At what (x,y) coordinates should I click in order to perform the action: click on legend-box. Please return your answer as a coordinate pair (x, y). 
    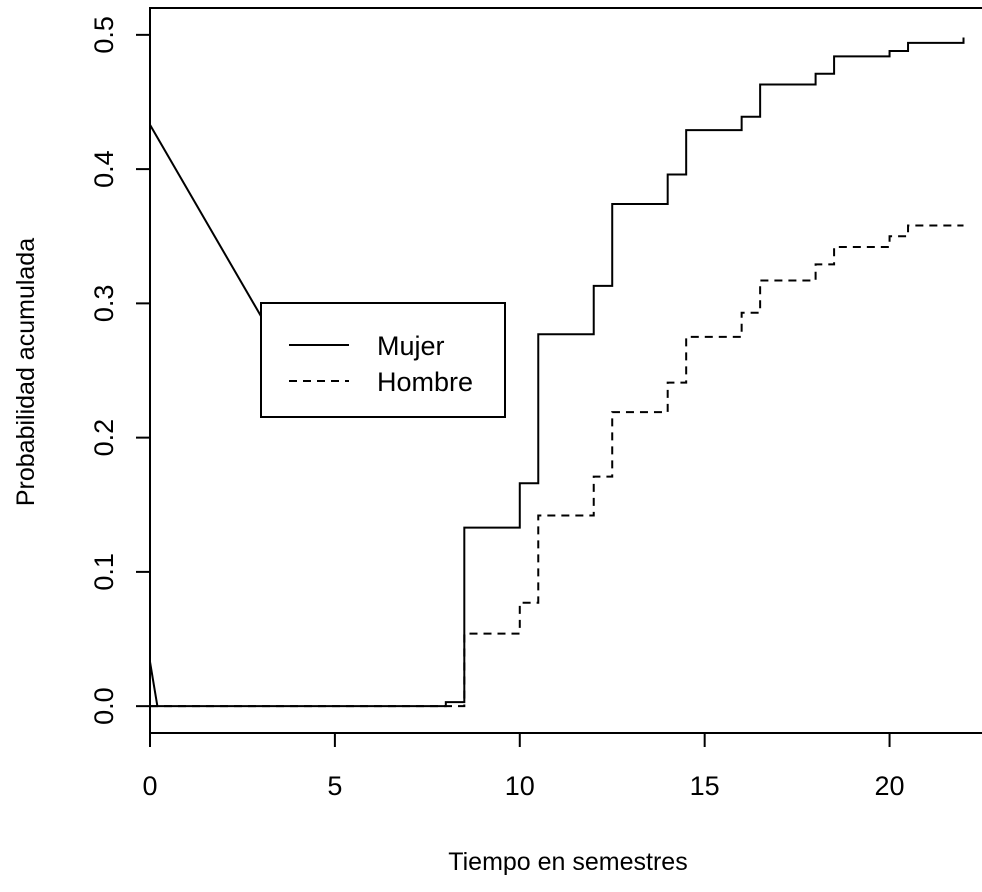
    Looking at the image, I should click on (383, 360).